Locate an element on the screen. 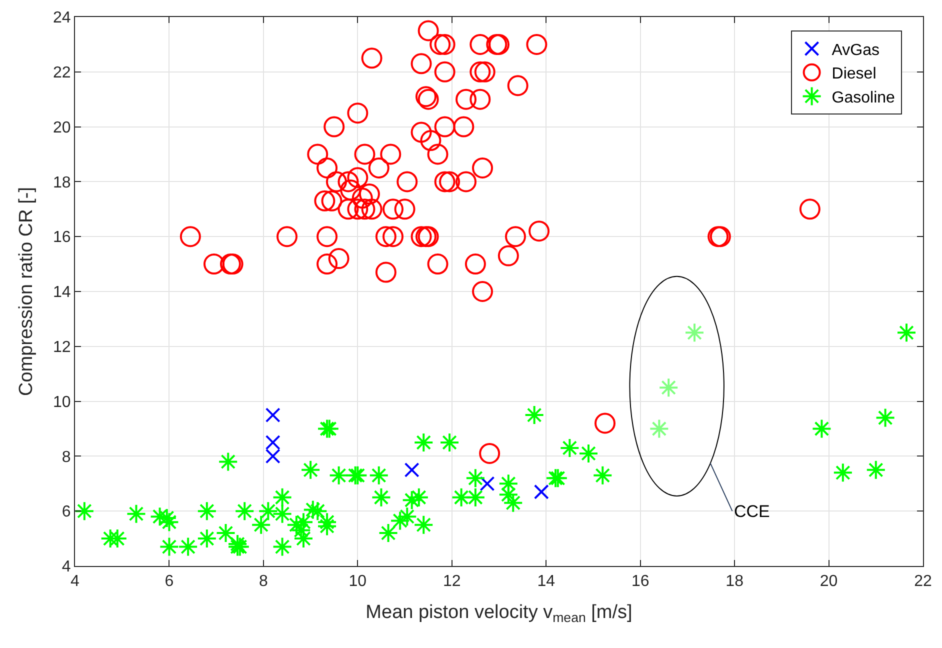 The width and height of the screenshot is (942, 648). y-axis-title: Compression ratio CR [-] is located at coordinates (26, 291).